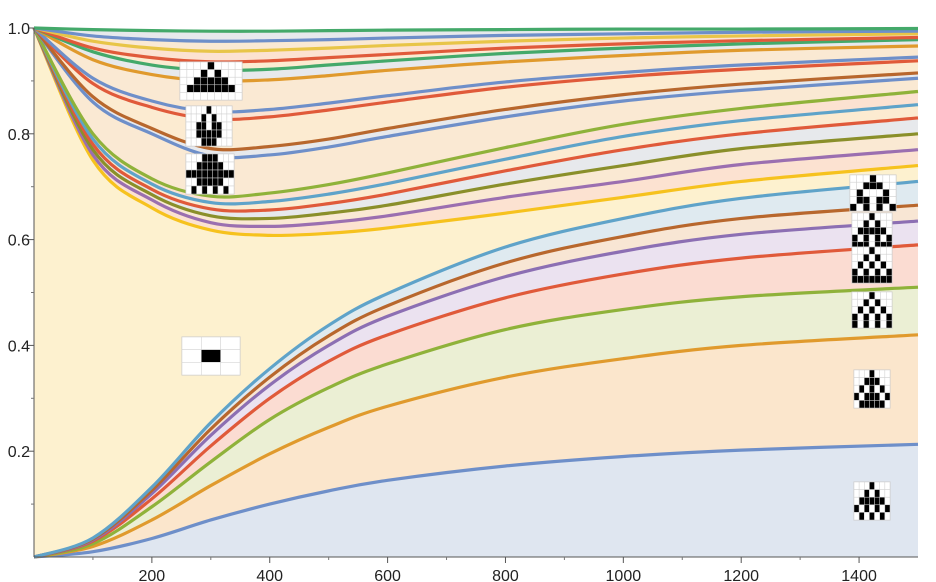  I want to click on pattern-triangle-c-thumb, so click(872, 265).